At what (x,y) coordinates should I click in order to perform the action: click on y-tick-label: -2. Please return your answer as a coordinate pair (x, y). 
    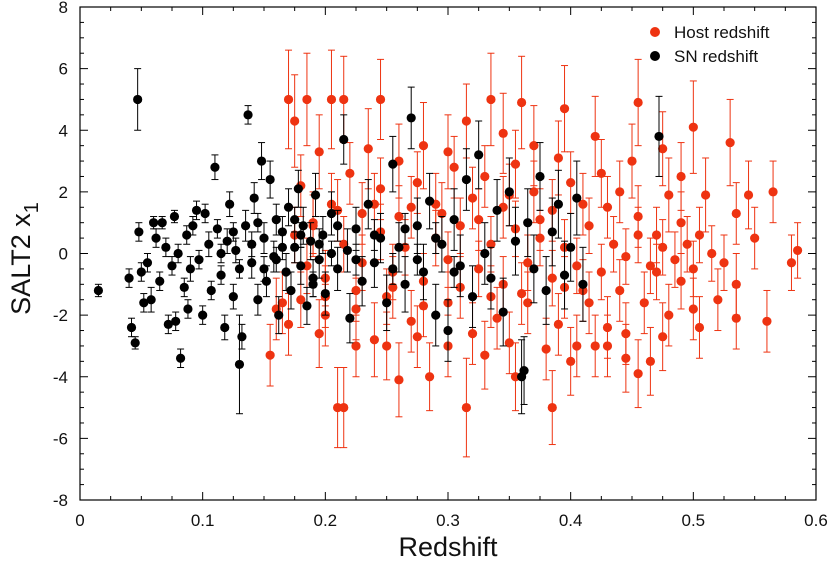
    Looking at the image, I should click on (60, 315).